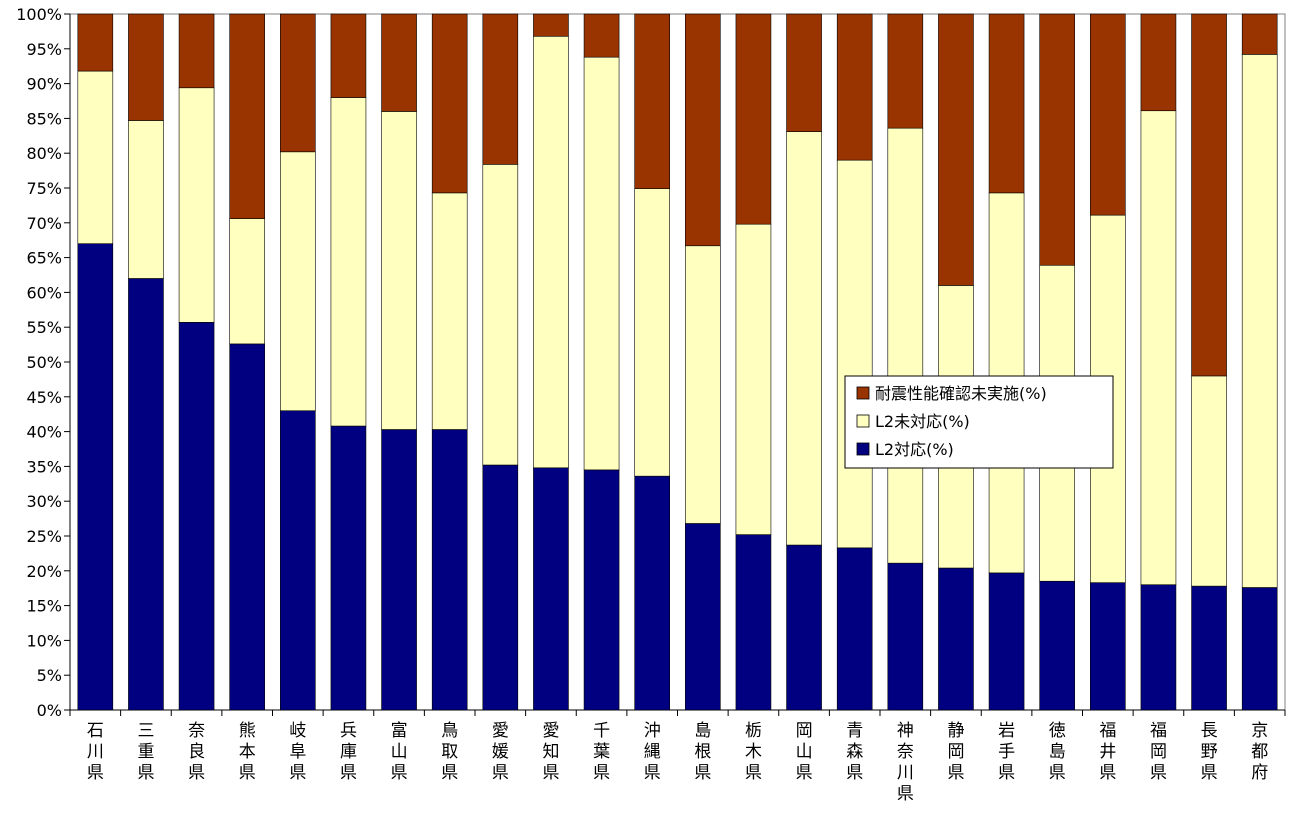  Describe the element at coordinates (44, 397) in the screenshot. I see `y-tick-label: 45%` at that location.